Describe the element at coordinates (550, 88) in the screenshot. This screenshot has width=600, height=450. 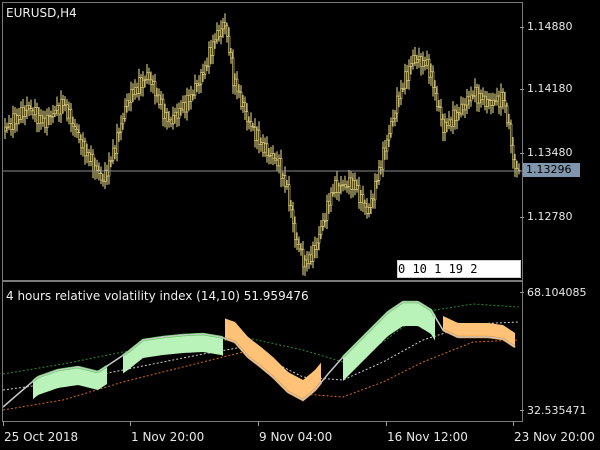
I see `price-axis-label: 1.14180` at that location.